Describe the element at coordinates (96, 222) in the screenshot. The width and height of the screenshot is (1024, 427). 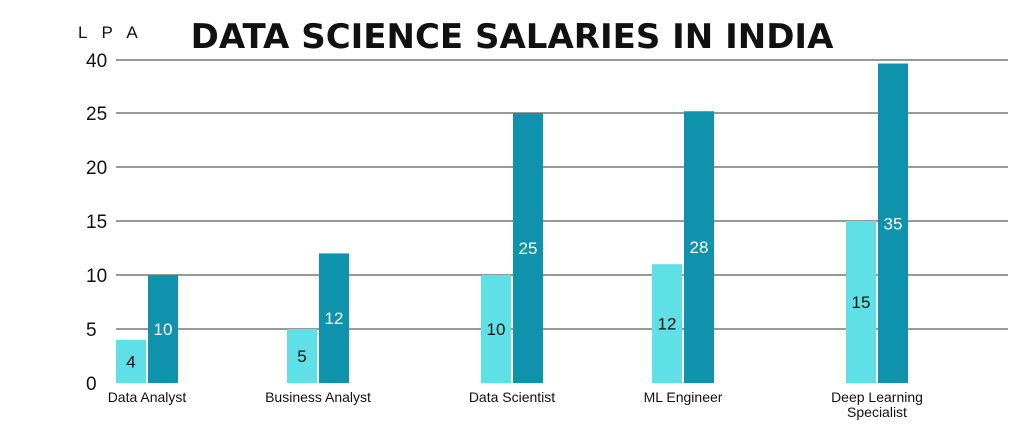
I see `y-tick-label: 15` at that location.